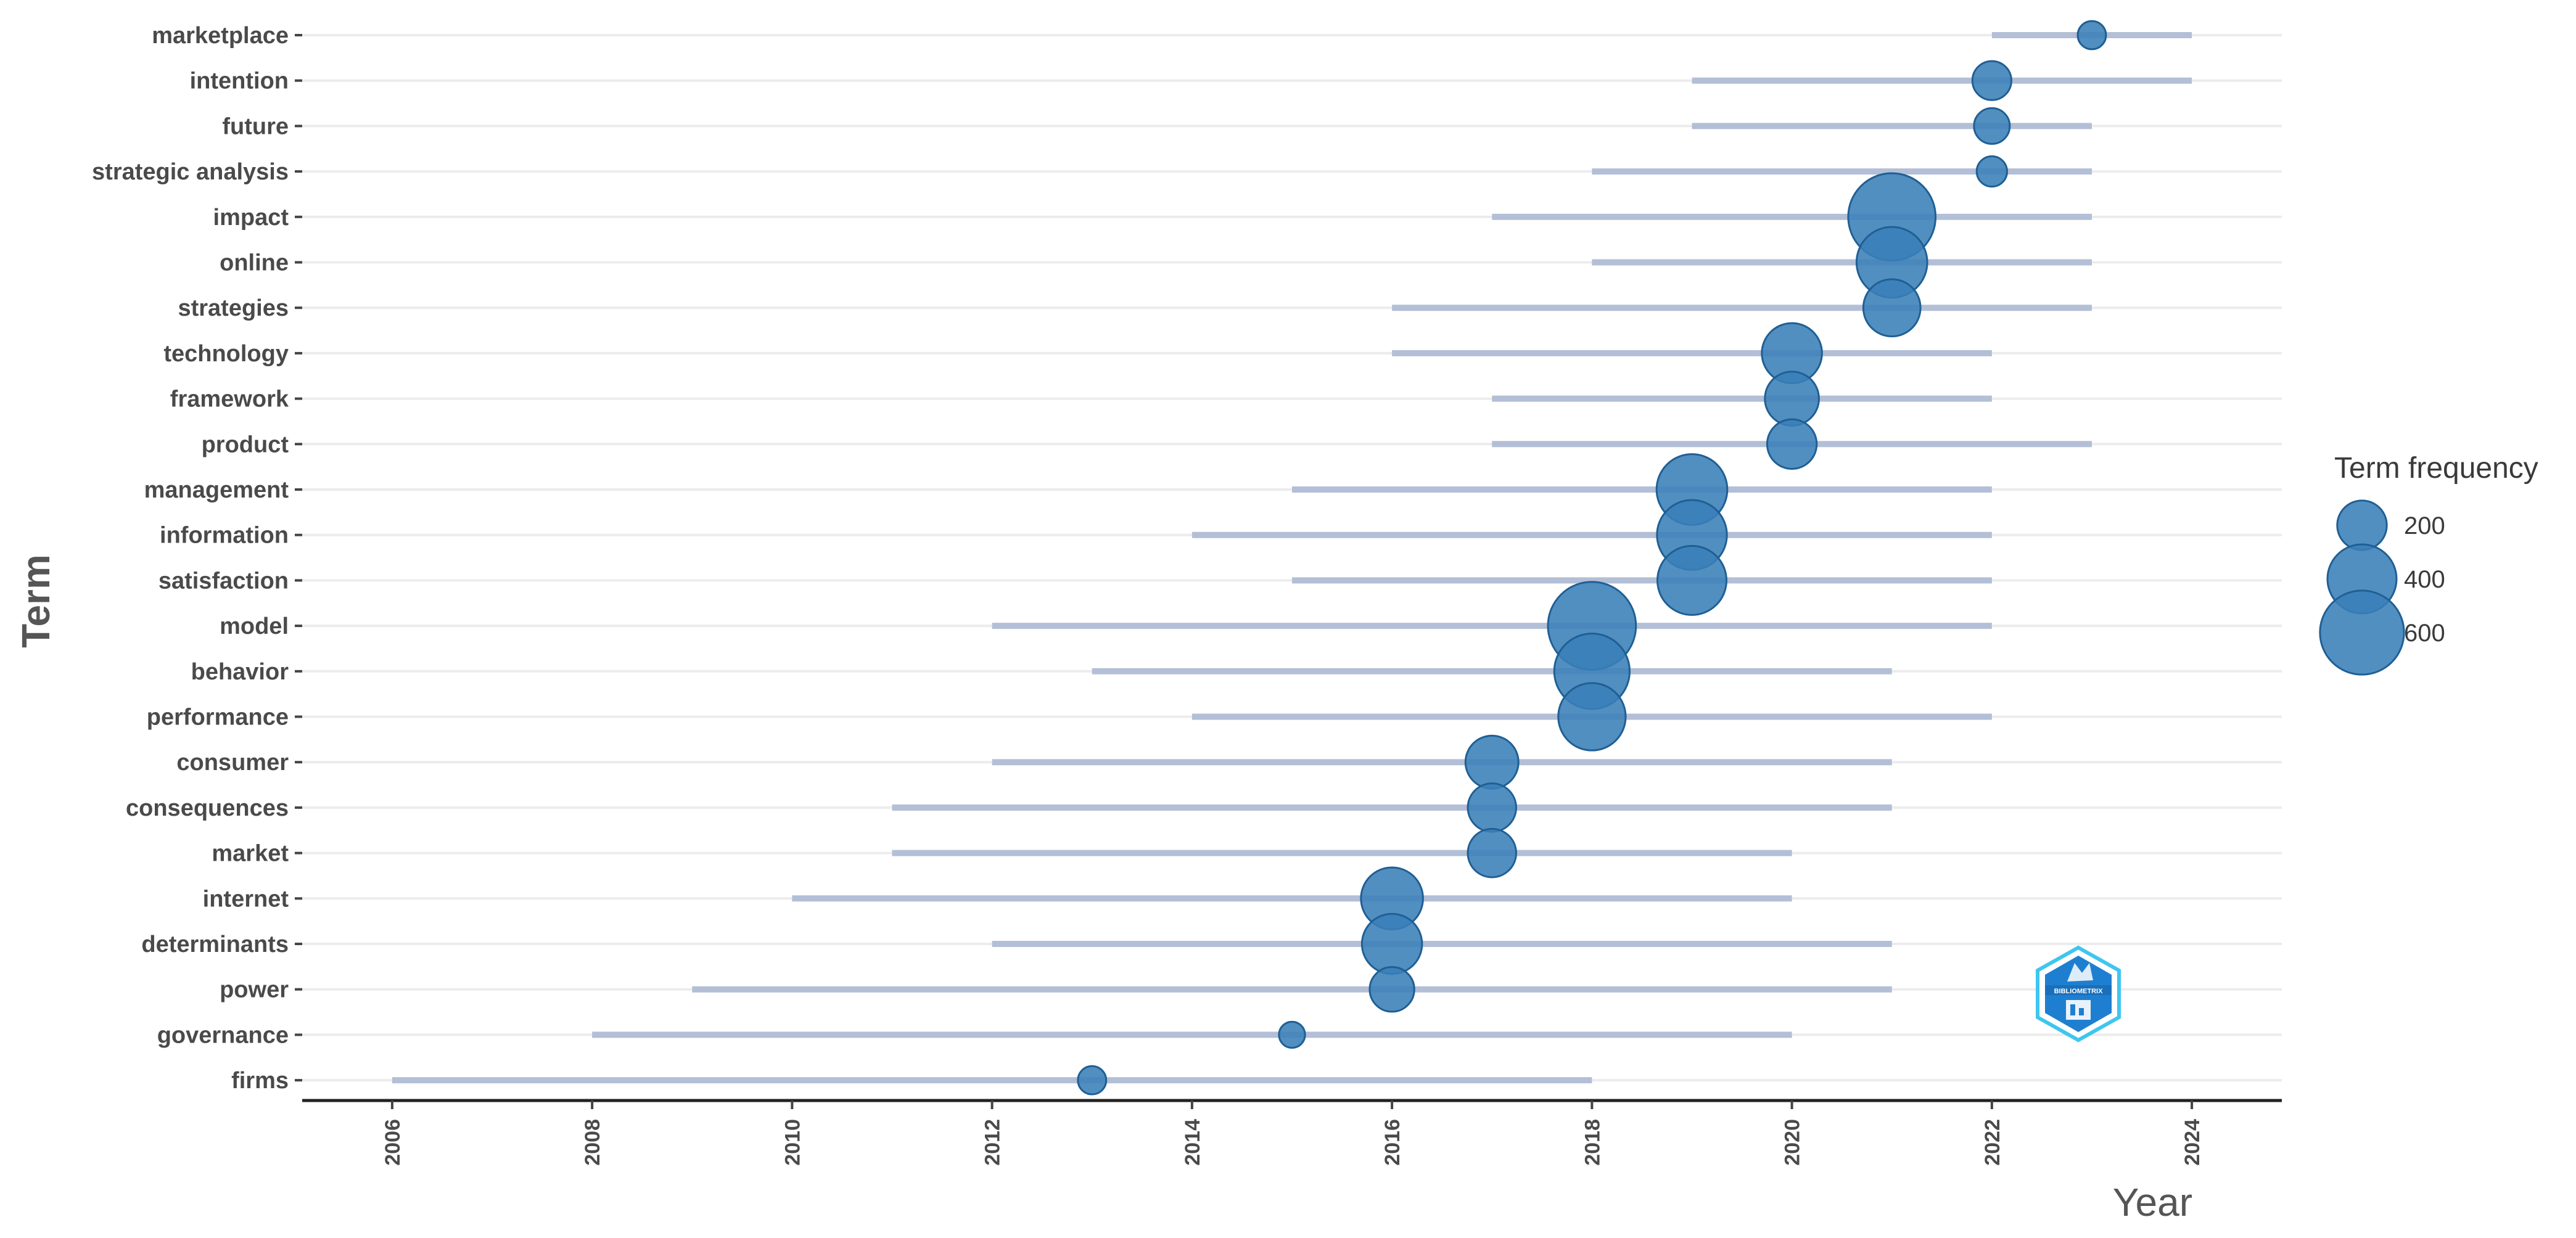 The image size is (2576, 1238). I want to click on x-axis-title: Year, so click(2152, 1202).